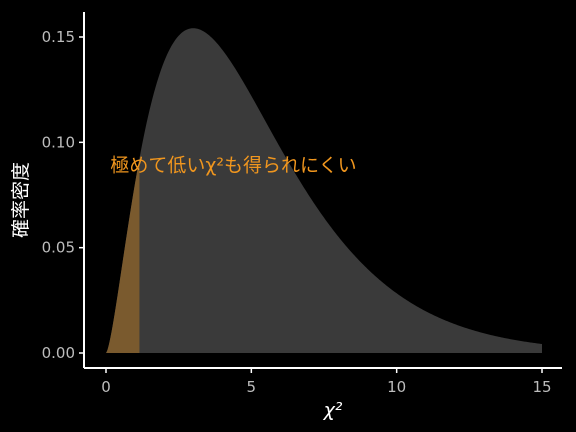 This screenshot has width=576, height=432. Describe the element at coordinates (58, 353) in the screenshot. I see `y-tick-label: 0.00` at that location.